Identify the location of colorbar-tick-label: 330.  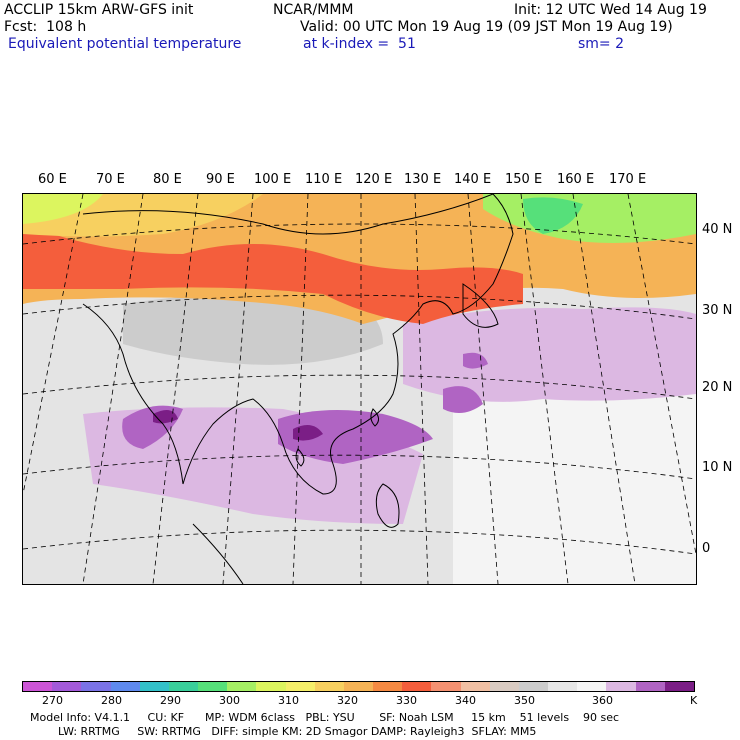
(406, 700).